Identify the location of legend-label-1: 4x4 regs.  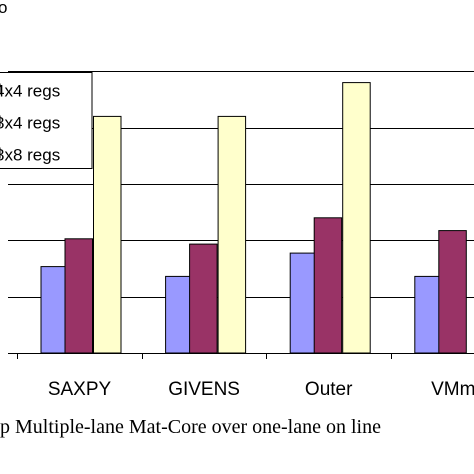
(30, 90).